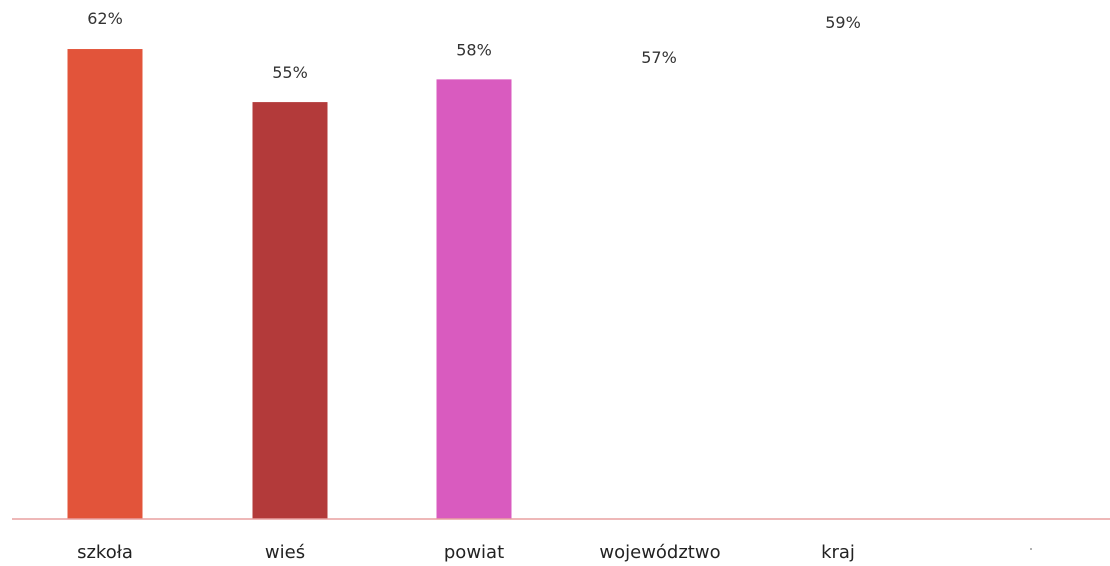 The image size is (1110, 566). I want to click on value-labels-group: 62% 55% 58% 57% 59%, so click(474, 45).